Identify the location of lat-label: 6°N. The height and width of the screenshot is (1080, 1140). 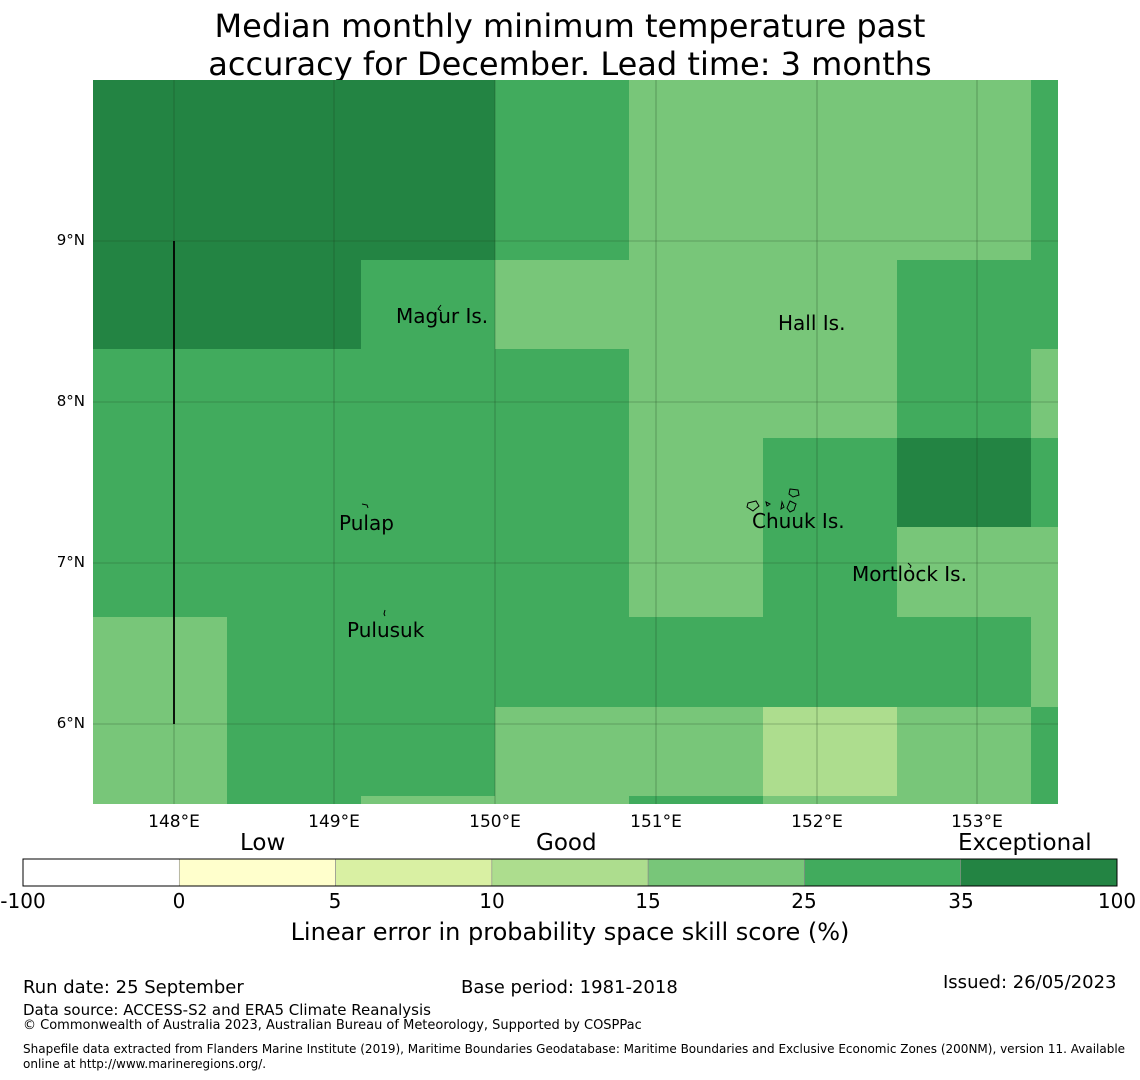
(70, 723).